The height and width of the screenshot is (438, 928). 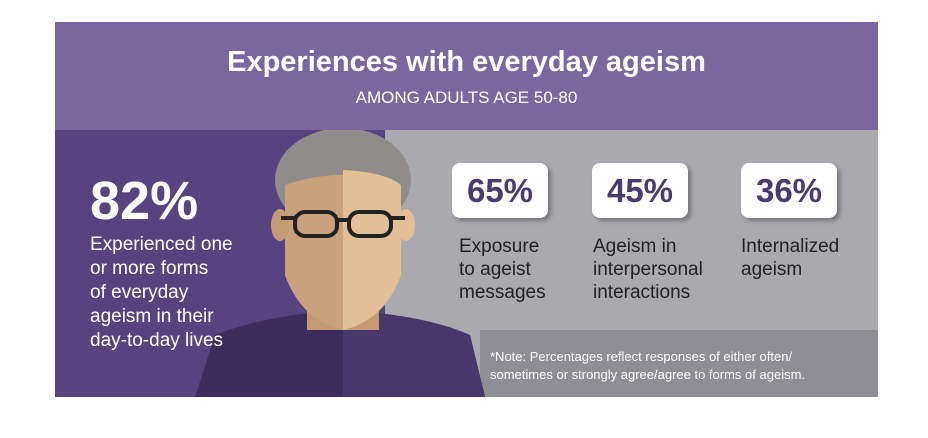 I want to click on text-line: Exposure, so click(x=499, y=246).